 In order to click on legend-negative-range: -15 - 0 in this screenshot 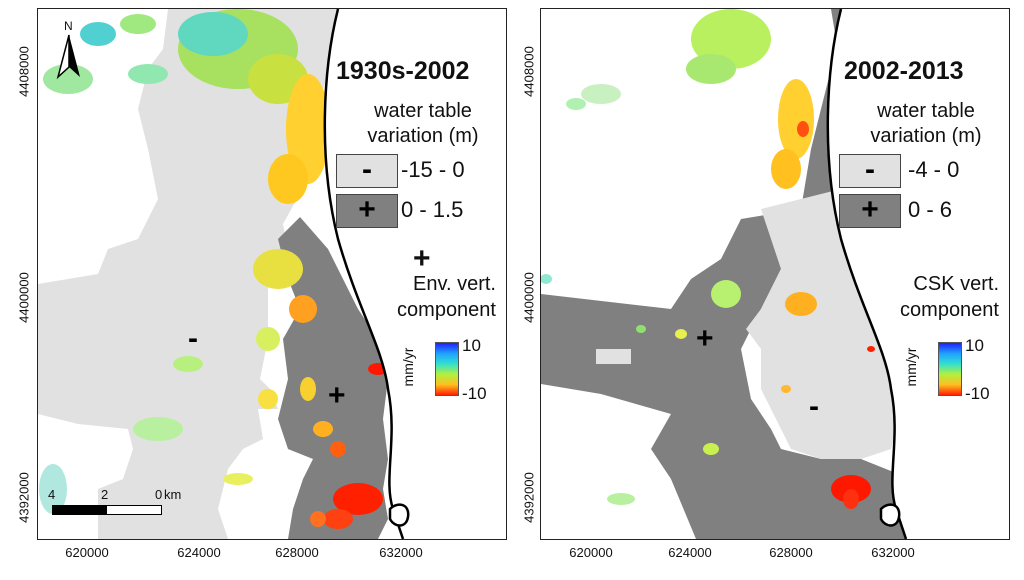, I will do `click(433, 169)`.